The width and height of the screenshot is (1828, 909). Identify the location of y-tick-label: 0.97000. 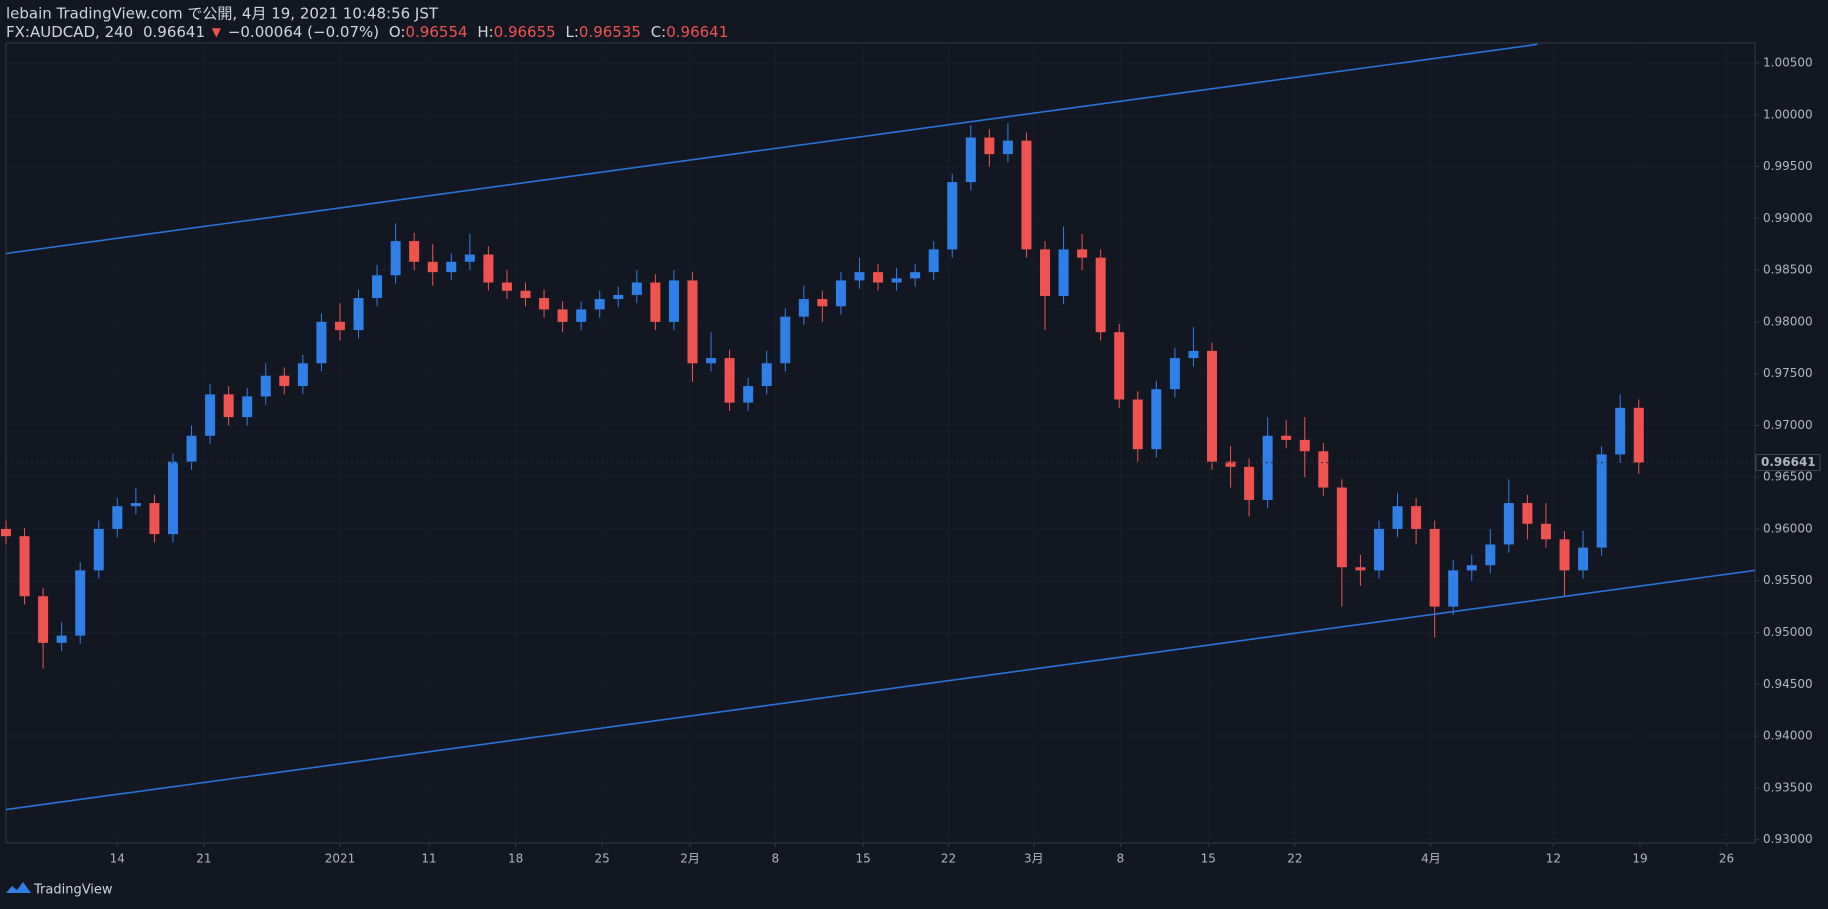
(1788, 425).